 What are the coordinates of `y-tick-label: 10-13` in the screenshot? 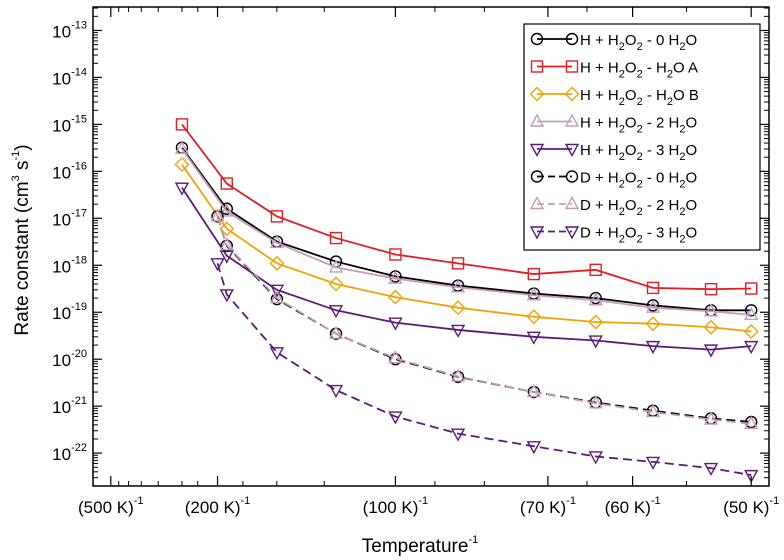 It's located at (69, 30).